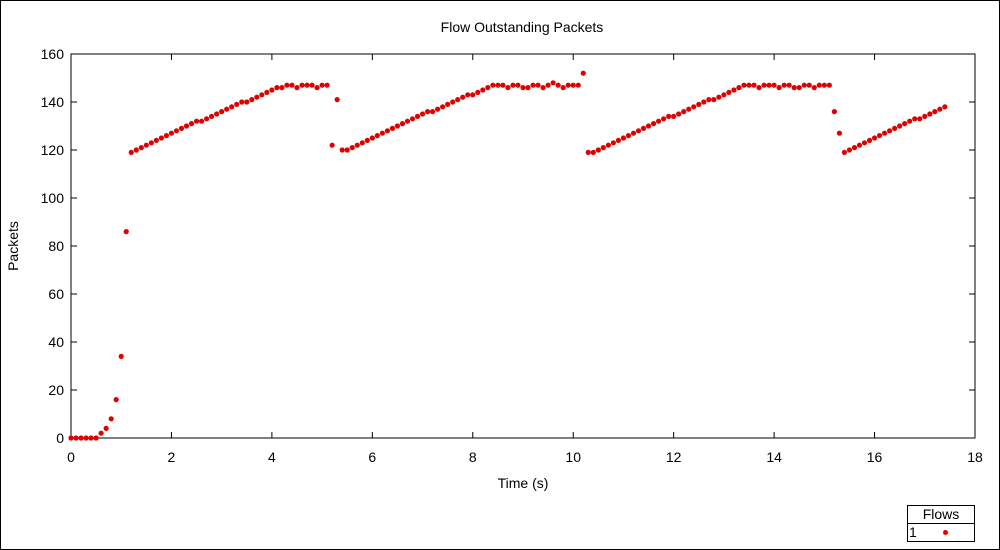  Describe the element at coordinates (53, 102) in the screenshot. I see `y-tick-label: 140` at that location.